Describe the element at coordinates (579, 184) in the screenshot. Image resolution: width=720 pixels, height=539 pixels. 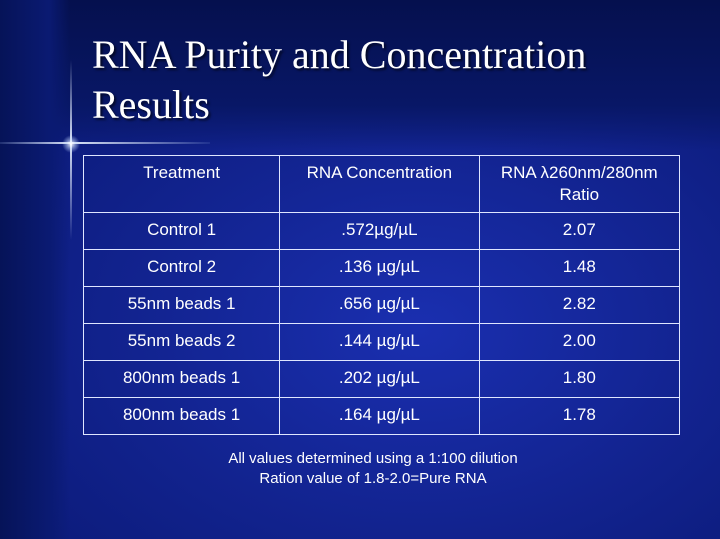
I see `header-rna-ratio: RNA λ260nm/280nm Ratio` at that location.